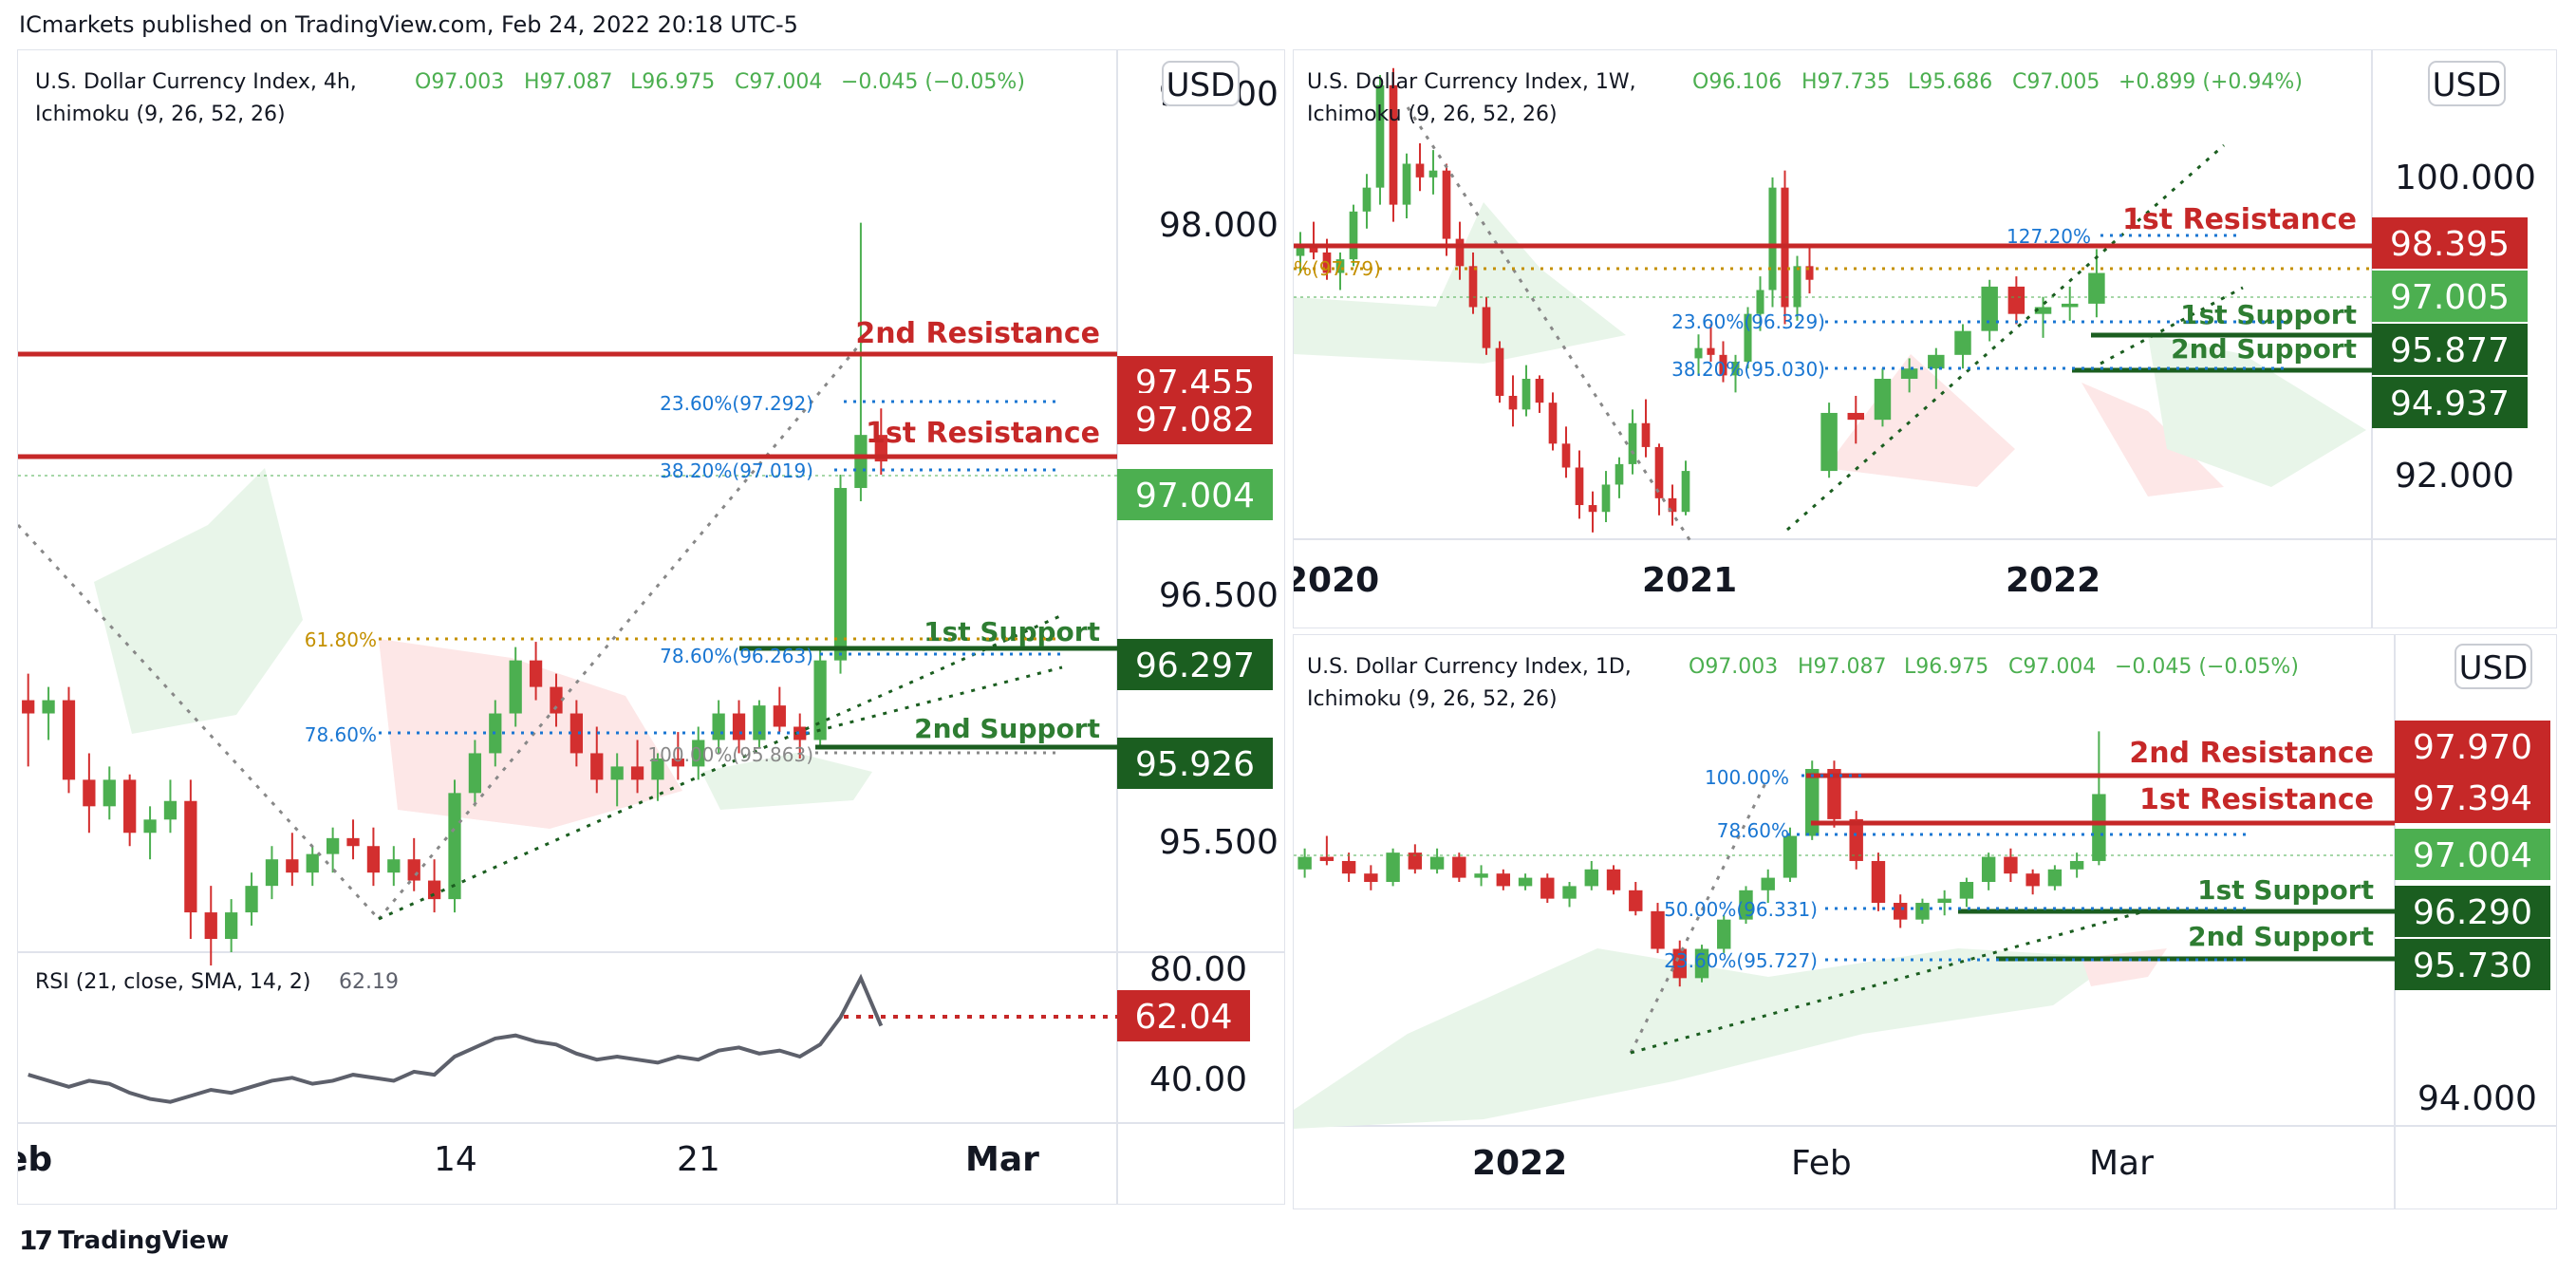 This screenshot has width=2576, height=1274. Describe the element at coordinates (1471, 82) in the screenshot. I see `symbol-title: U.S. Dollar Currency Index, 1W,` at that location.